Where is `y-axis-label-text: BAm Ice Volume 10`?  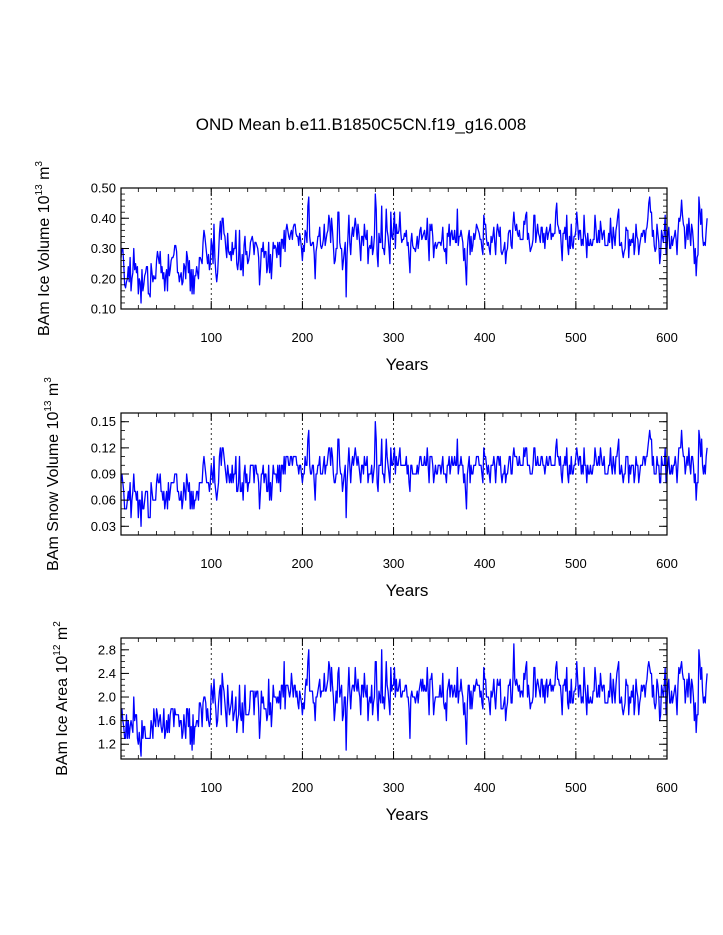 y-axis-label-text: BAm Ice Volume 10 is located at coordinates (44, 265).